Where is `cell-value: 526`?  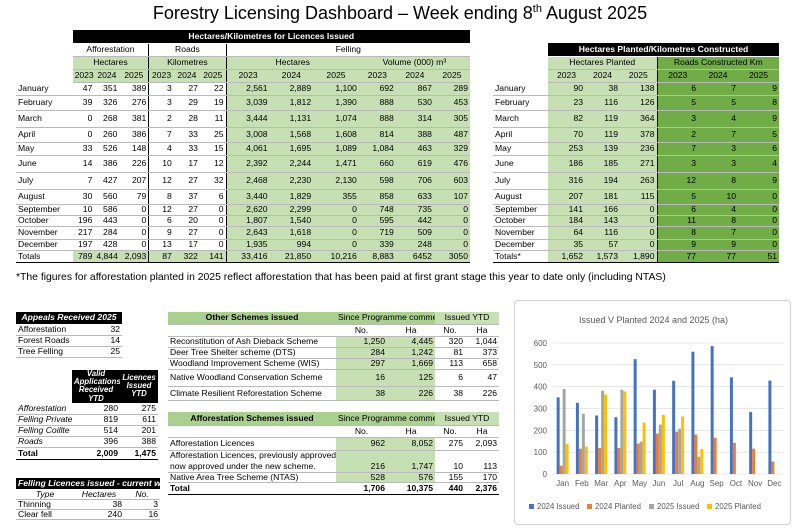
cell-value: 526 is located at coordinates (107, 149).